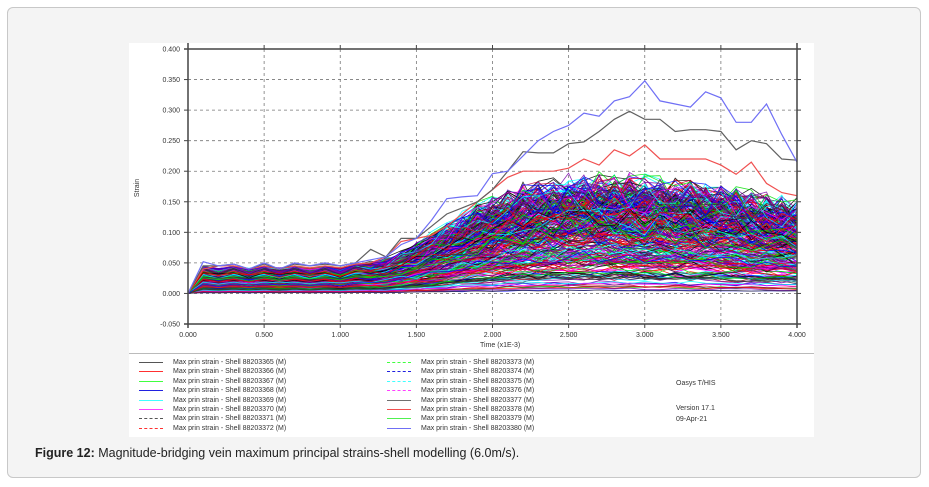 This screenshot has height=487, width=929. What do you see at coordinates (500, 345) in the screenshot?
I see `x-axis-label: Time (x1E-3)` at bounding box center [500, 345].